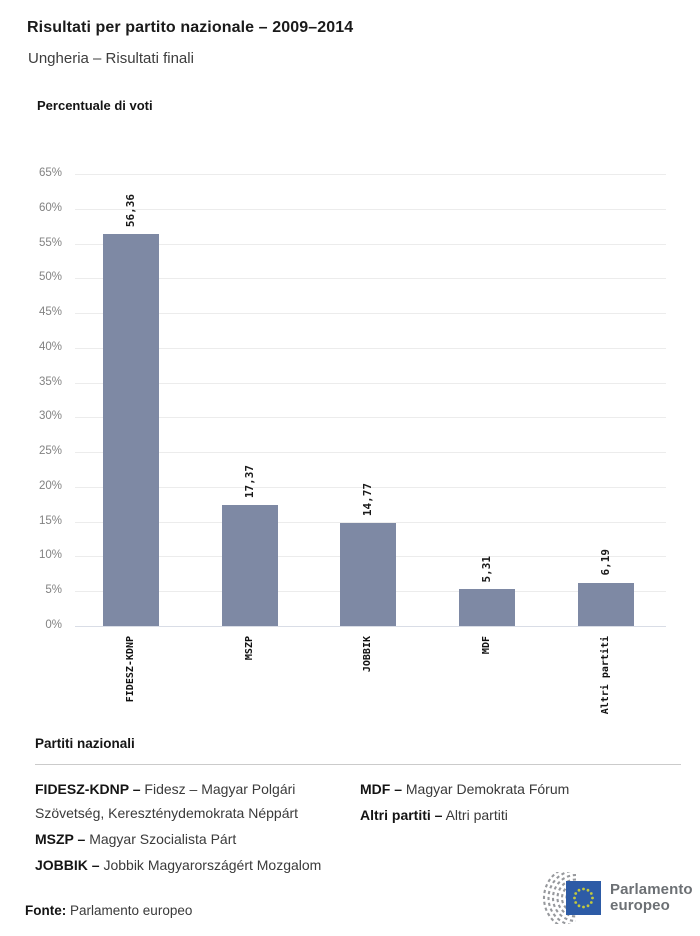  I want to click on legend-description: Magyar Szocialista Párt, so click(161, 839).